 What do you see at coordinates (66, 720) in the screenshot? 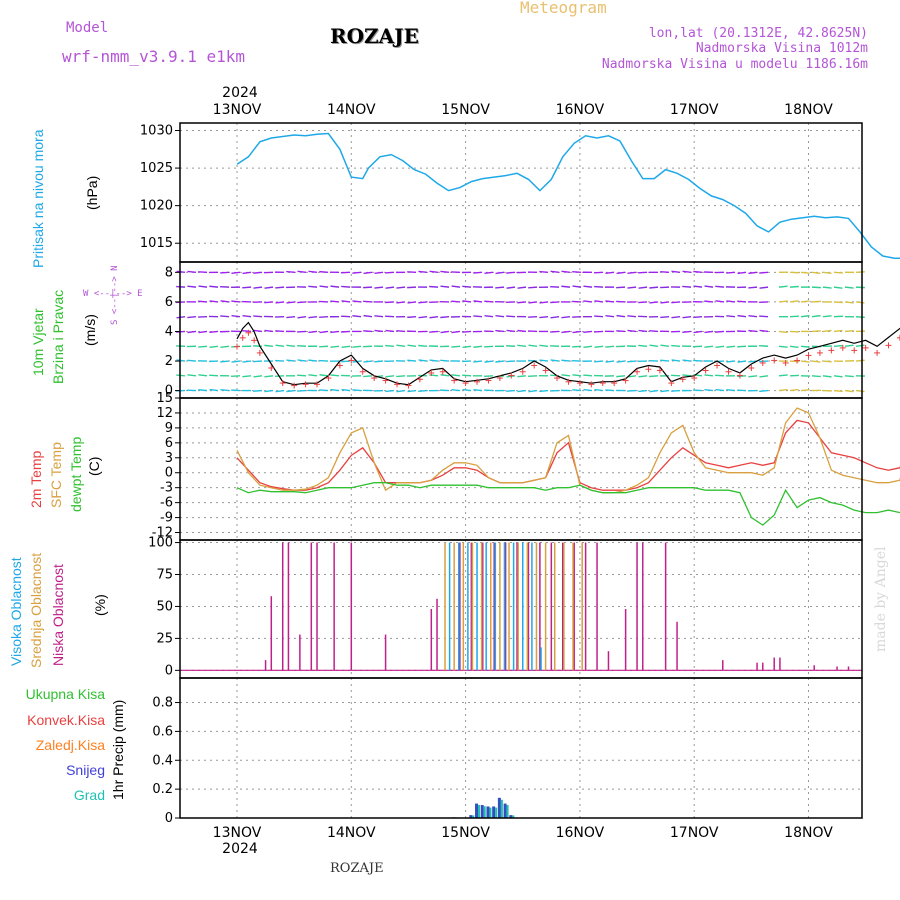
I see `precip-conv-legend: Konvek.Kisa` at bounding box center [66, 720].